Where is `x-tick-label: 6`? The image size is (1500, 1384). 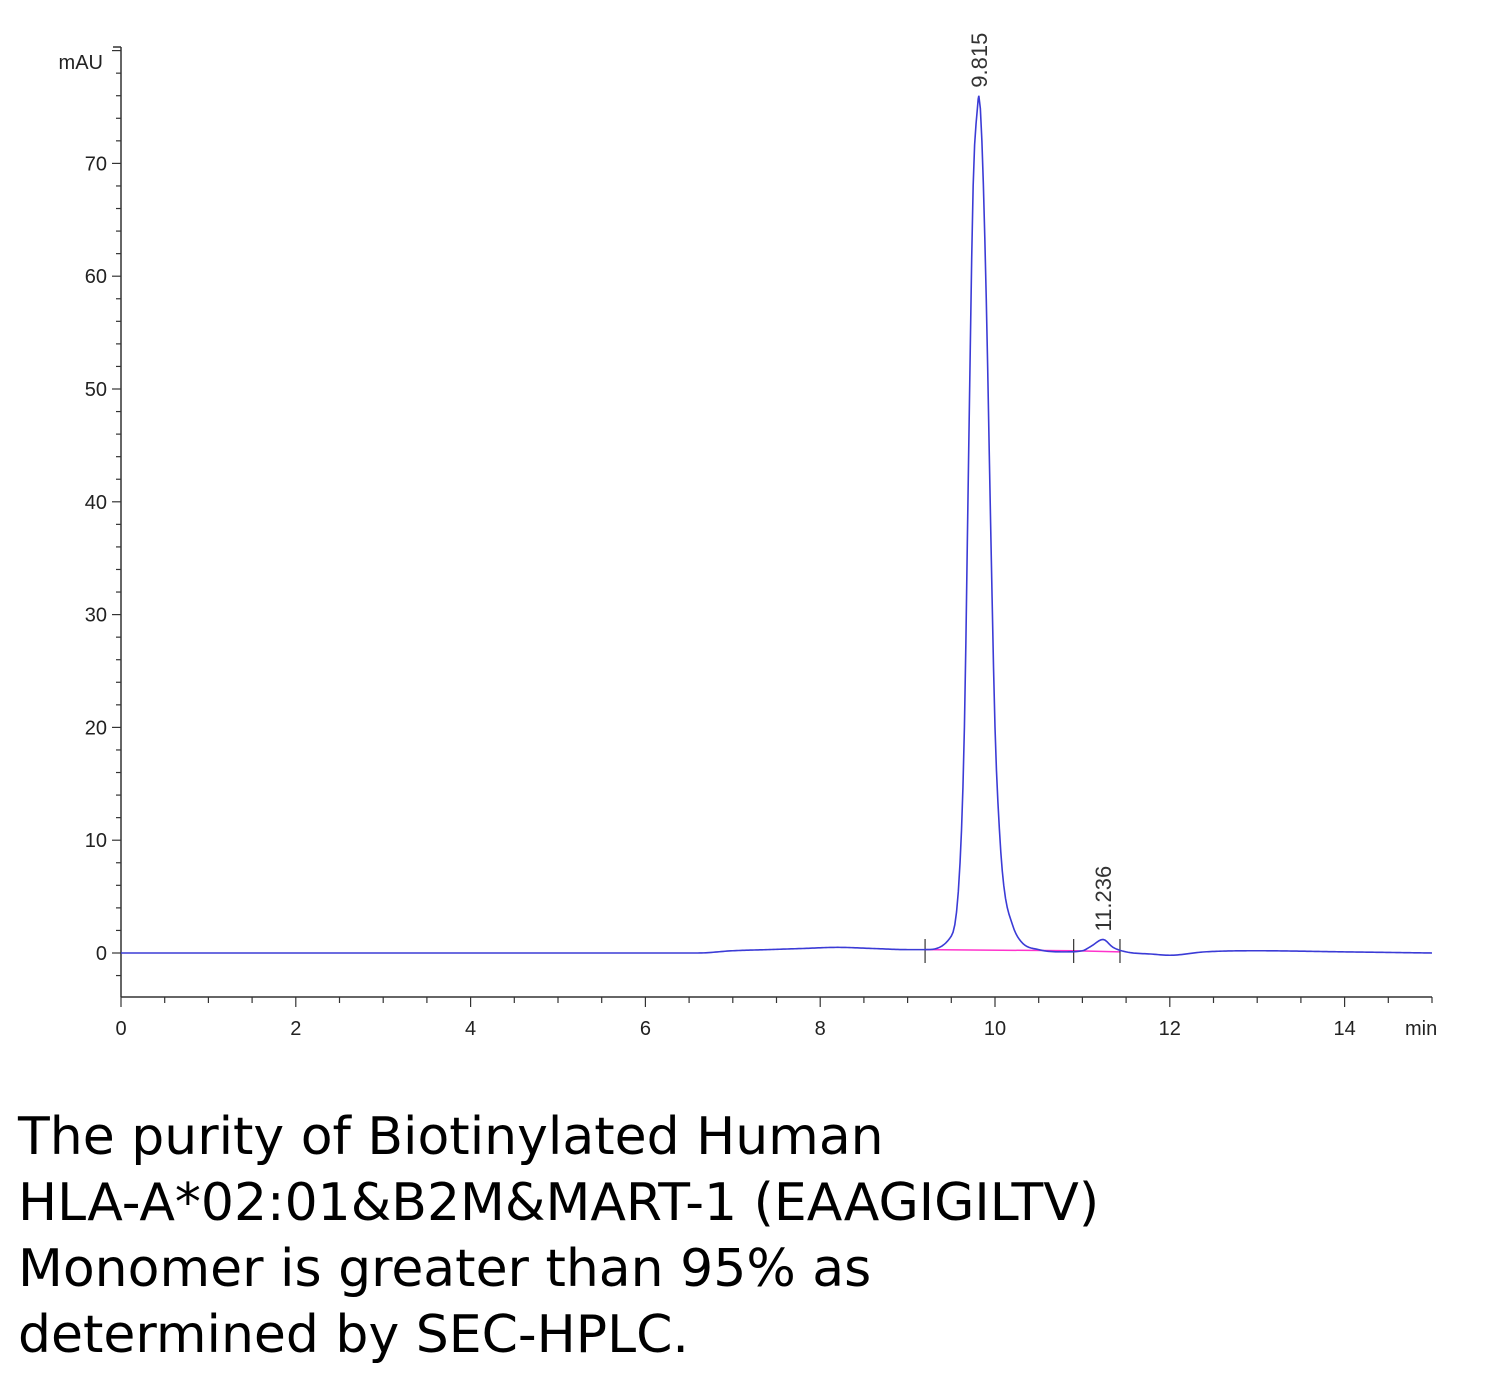 x-tick-label: 6 is located at coordinates (645, 1029).